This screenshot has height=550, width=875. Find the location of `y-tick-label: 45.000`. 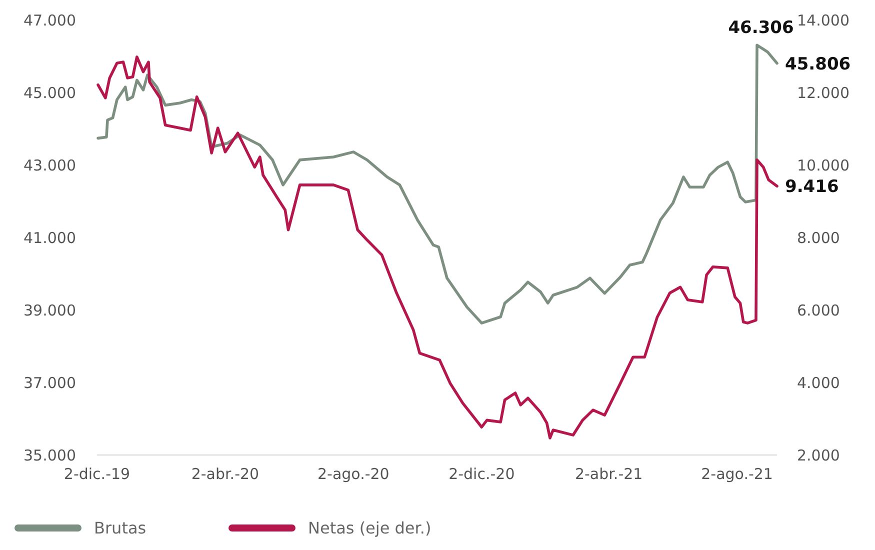

y-tick-label: 45.000 is located at coordinates (50, 93).